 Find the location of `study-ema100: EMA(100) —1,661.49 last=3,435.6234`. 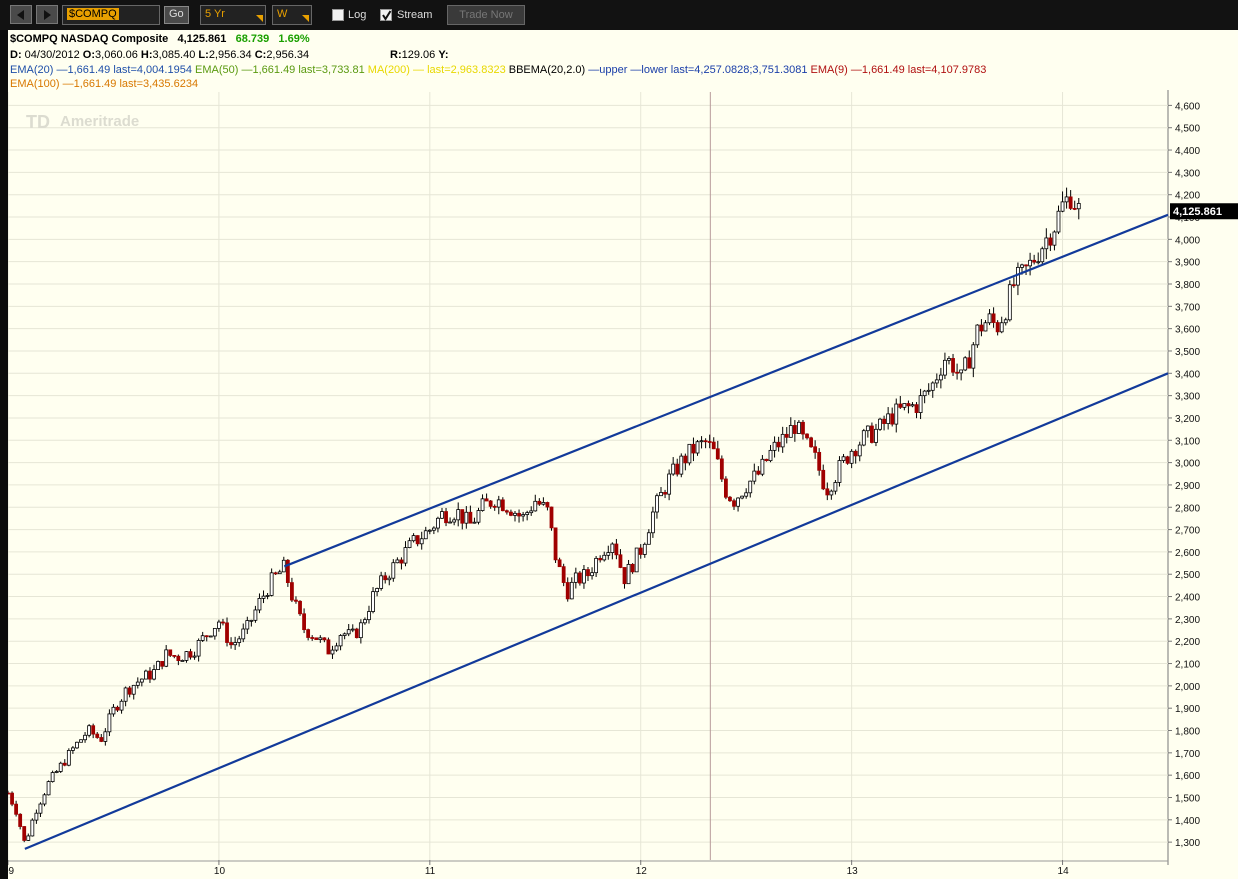

study-ema100: EMA(100) —1,661.49 last=3,435.6234 is located at coordinates (104, 84).